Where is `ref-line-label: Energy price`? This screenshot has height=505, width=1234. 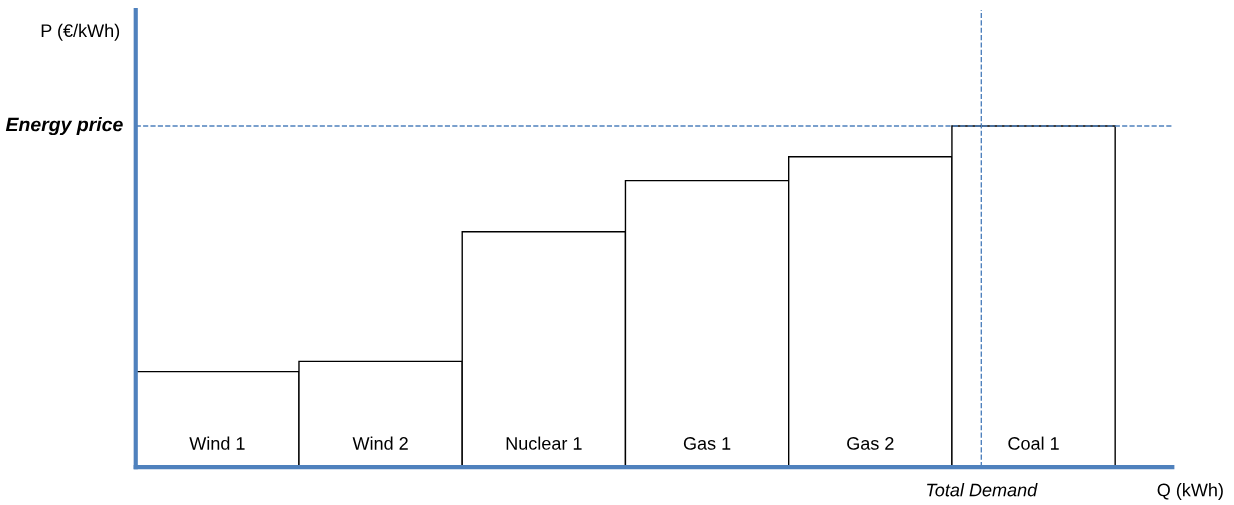 ref-line-label: Energy price is located at coordinates (64, 126).